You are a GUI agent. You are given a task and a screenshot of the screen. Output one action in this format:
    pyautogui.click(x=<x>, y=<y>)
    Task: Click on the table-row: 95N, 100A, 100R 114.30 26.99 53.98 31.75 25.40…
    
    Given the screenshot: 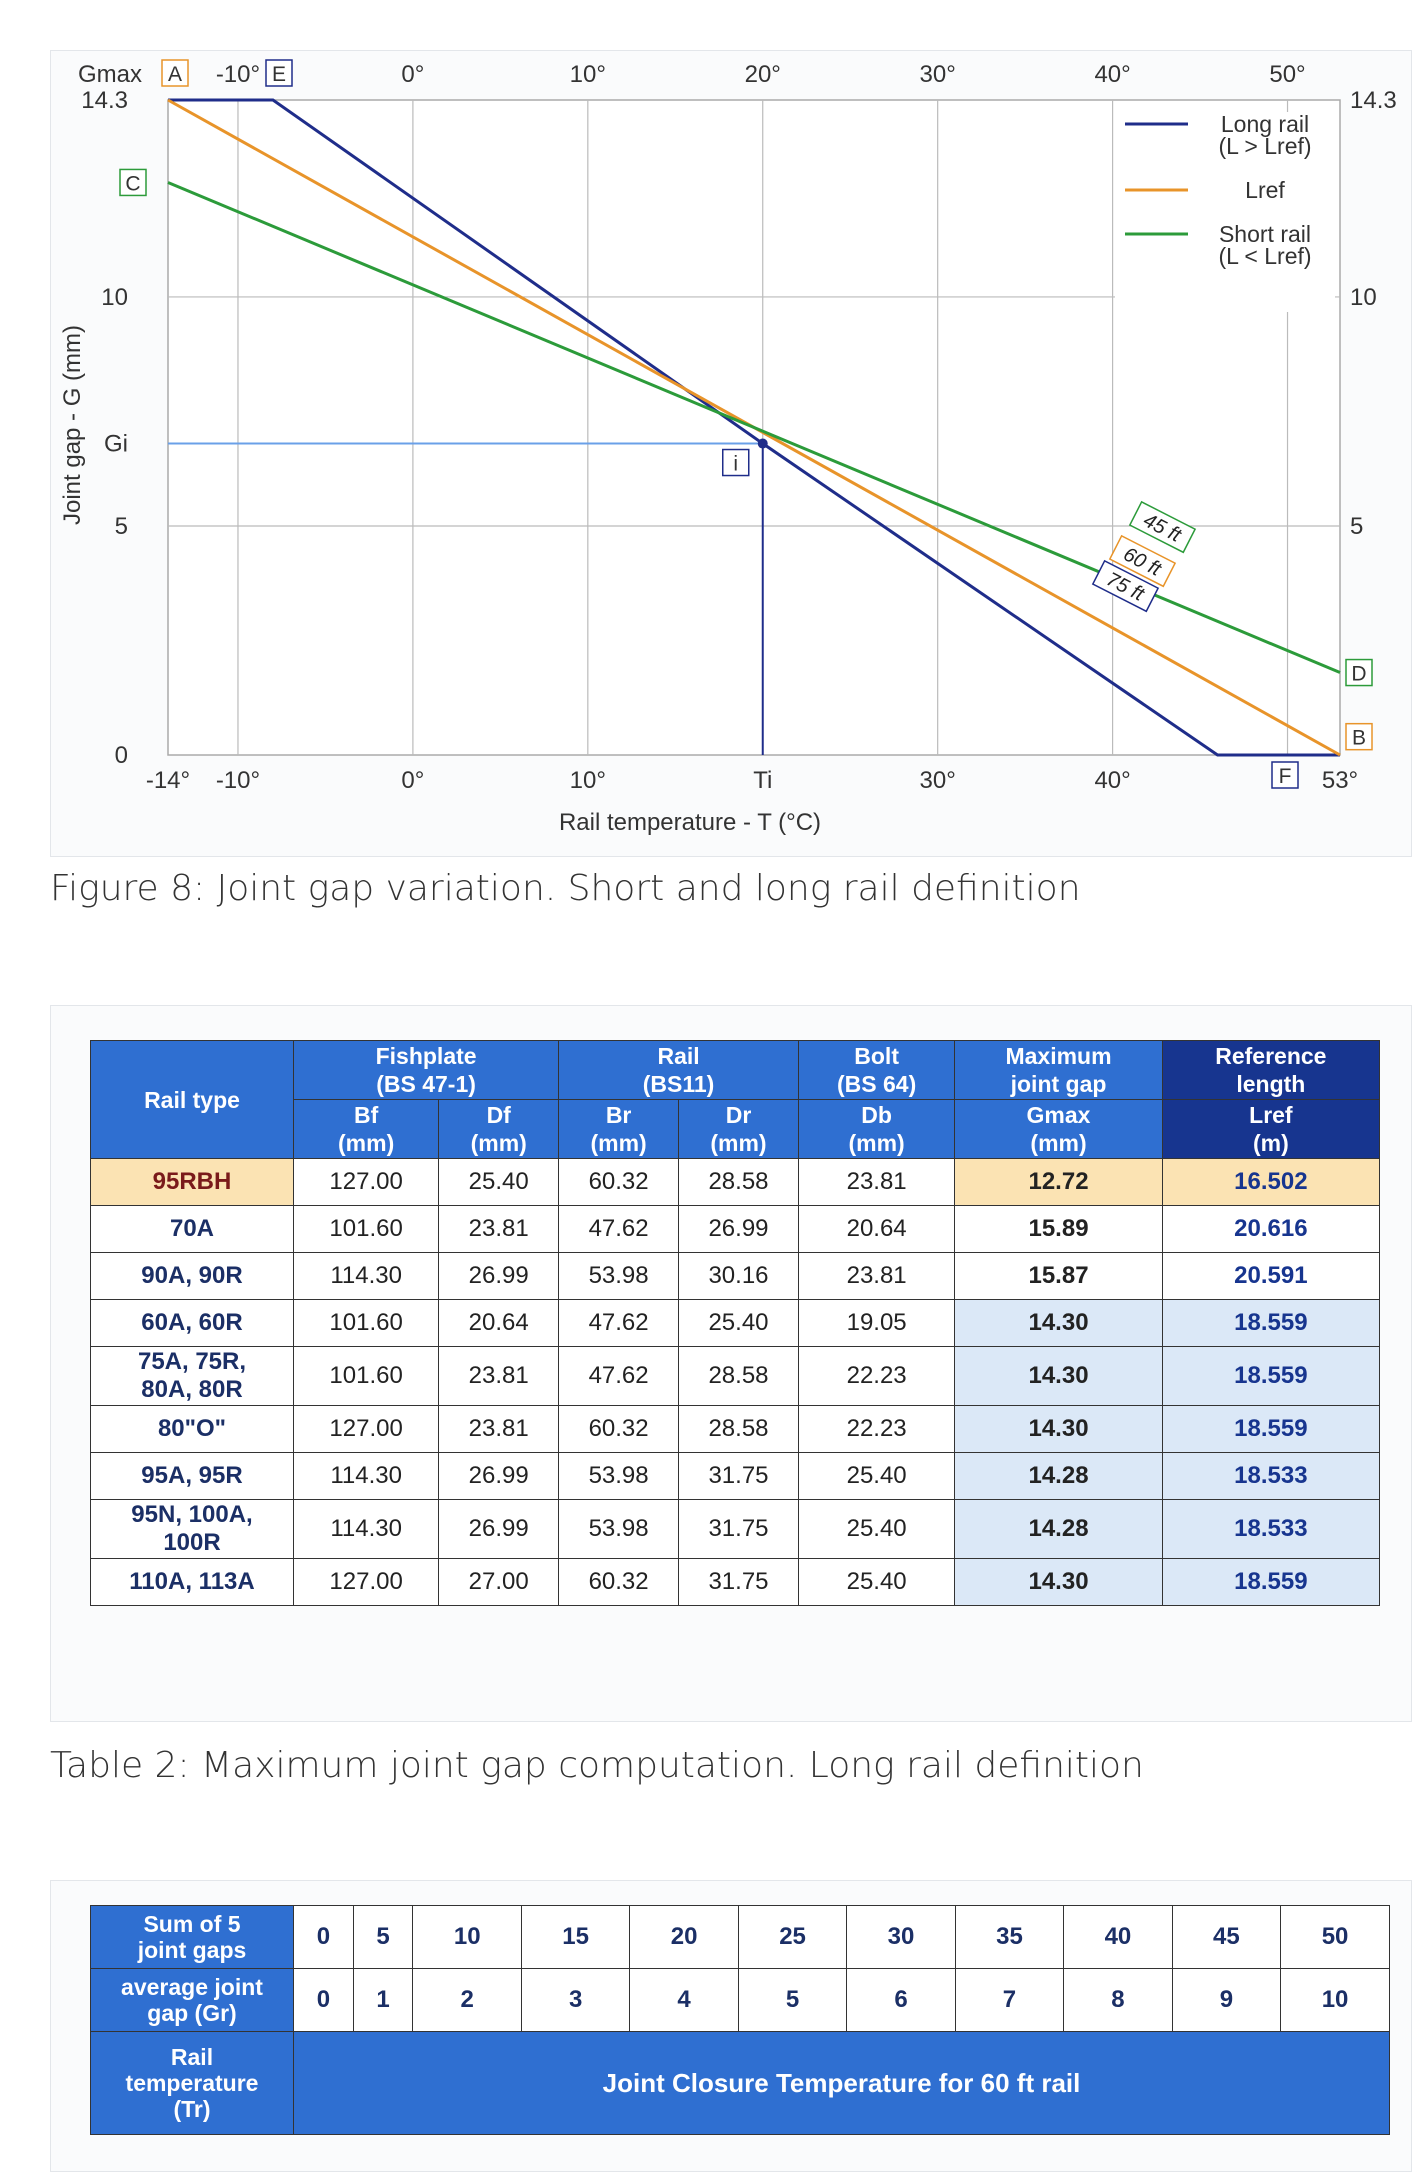 What is the action you would take?
    pyautogui.click(x=735, y=1529)
    